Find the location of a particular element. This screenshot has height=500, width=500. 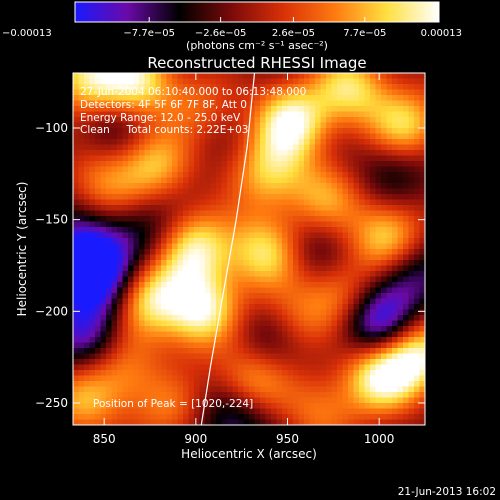

y-axis-tick-label: −150 is located at coordinates (51, 220).